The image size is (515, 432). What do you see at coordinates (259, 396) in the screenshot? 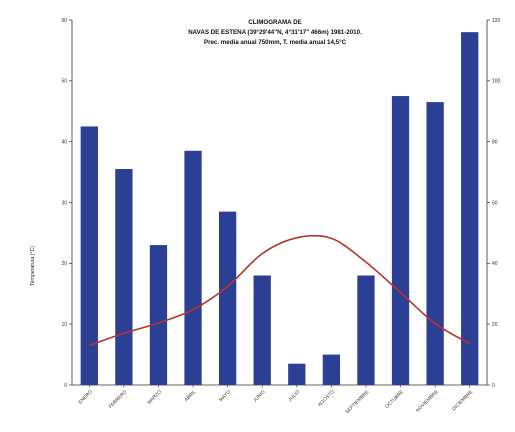
I see `month-label-junio: JUNIO` at bounding box center [259, 396].